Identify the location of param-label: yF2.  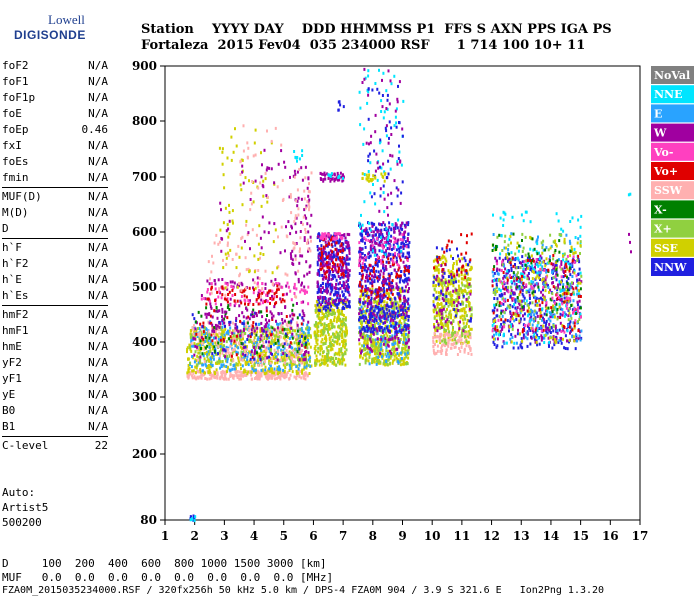
(12, 362).